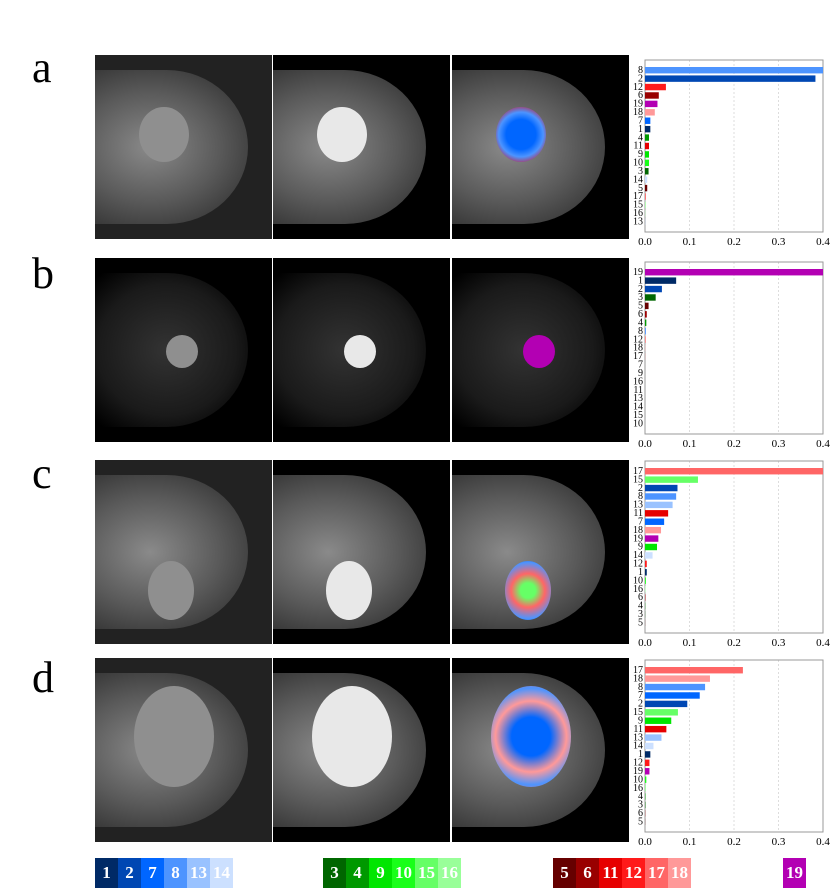 This screenshot has width=834, height=893. I want to click on color-legend-group: 3 4 9 10 15 16, so click(392, 873).